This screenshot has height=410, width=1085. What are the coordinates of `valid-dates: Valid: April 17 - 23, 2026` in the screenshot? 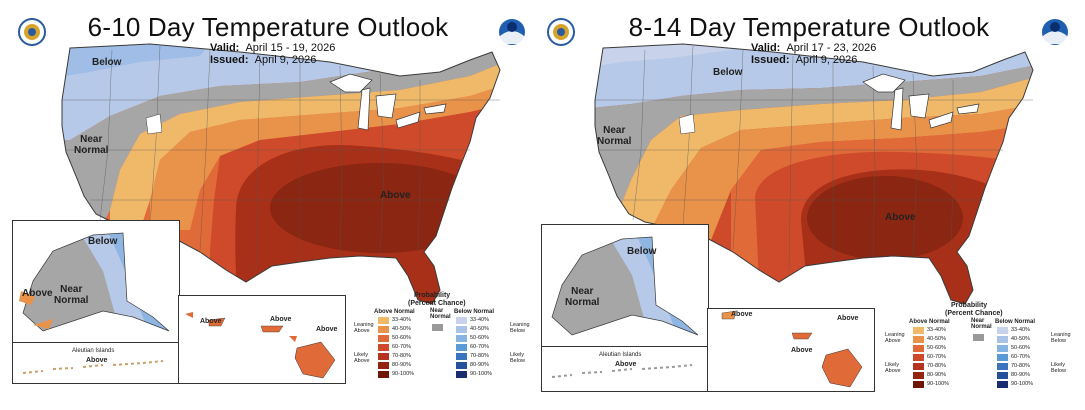 It's located at (814, 48).